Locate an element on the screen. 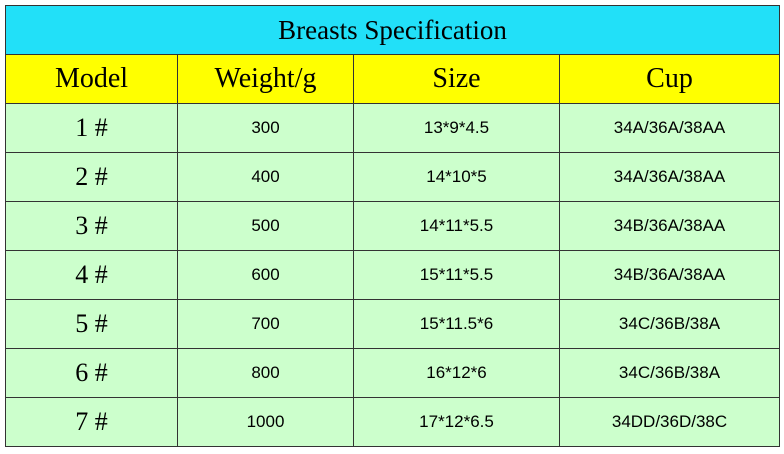 The image size is (784, 454). data-row: 3 #500 14*11*5.5 34B/36A/38AA is located at coordinates (392, 226).